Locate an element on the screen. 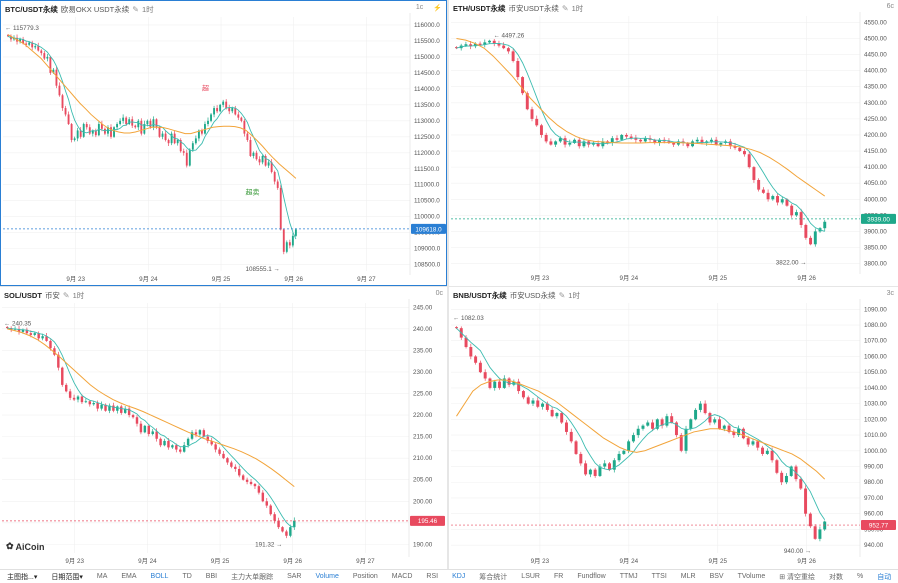 Image resolution: width=898 pixels, height=583 pixels. toolbar-item: % is located at coordinates (860, 576).